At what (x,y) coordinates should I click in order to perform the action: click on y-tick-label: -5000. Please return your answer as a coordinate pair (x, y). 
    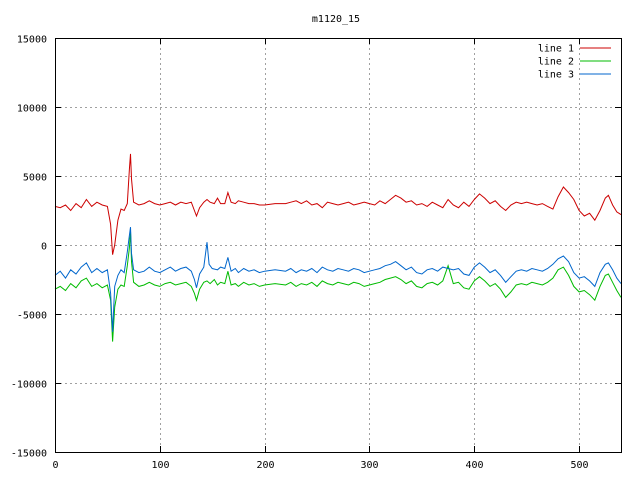
    Looking at the image, I should click on (32, 316).